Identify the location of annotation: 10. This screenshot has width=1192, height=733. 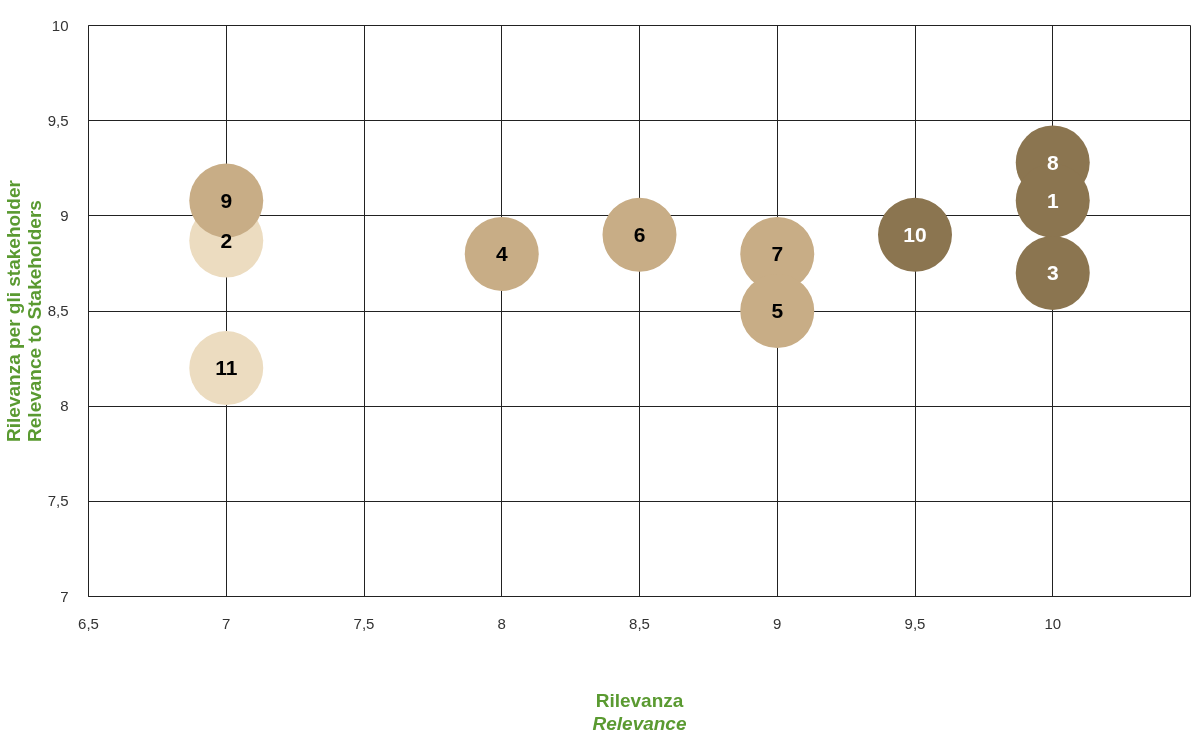
(915, 234).